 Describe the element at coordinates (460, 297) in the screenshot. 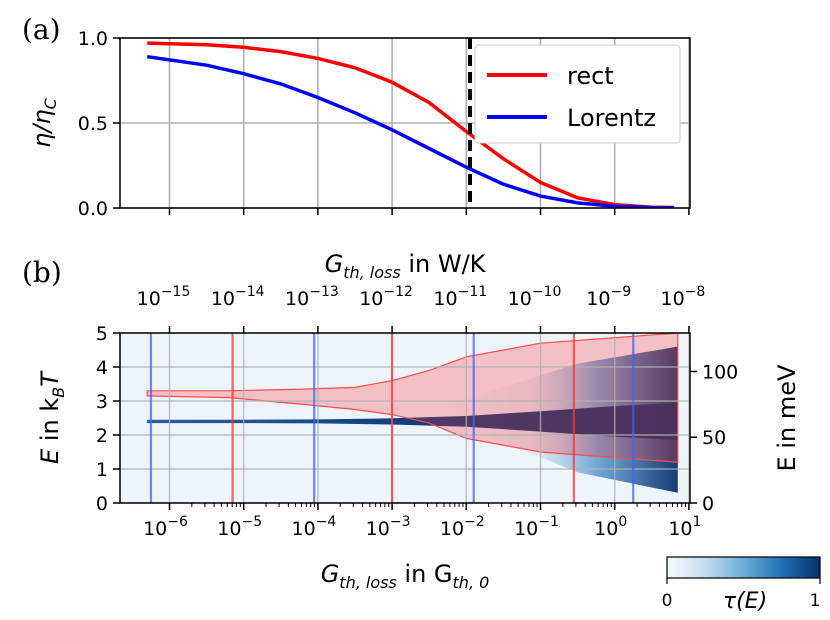

I see `panel-b-x2tick-label-4: 10⁻¹¹` at that location.